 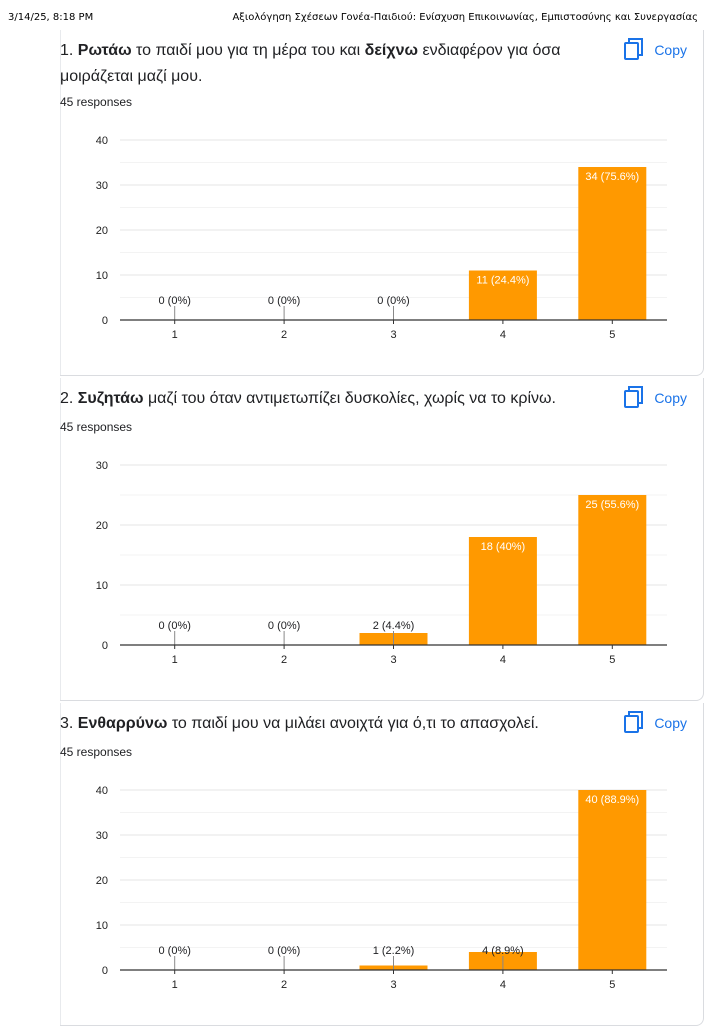 I want to click on question-keyword: Ρωτάω, so click(x=104, y=50).